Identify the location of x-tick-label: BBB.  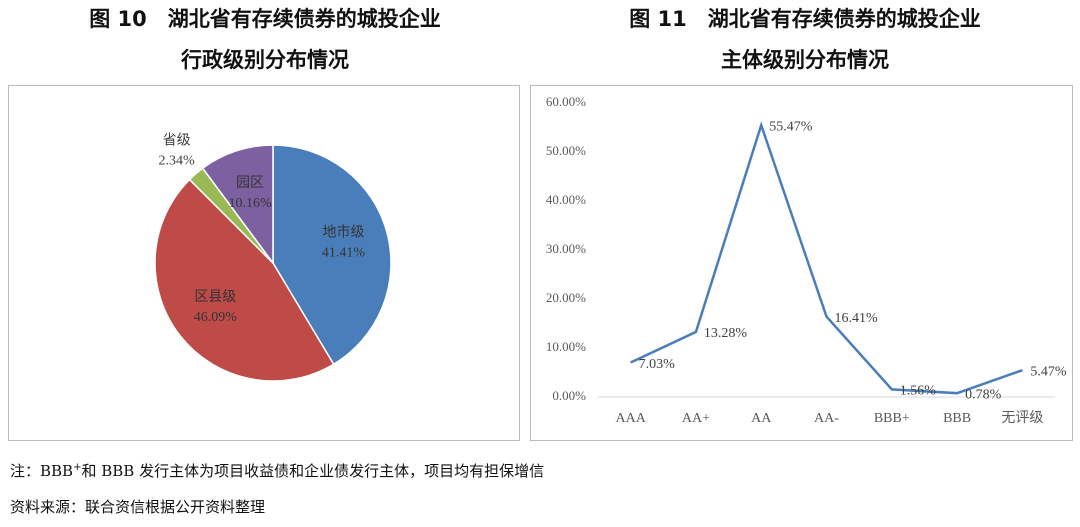
(957, 418).